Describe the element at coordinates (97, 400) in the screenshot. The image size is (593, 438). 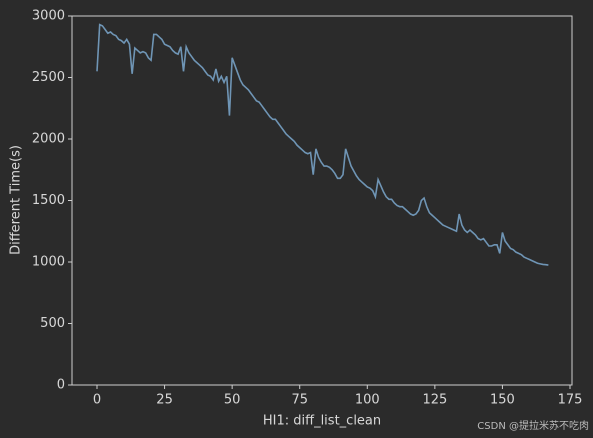
I see `x-tick-label: 0` at that location.